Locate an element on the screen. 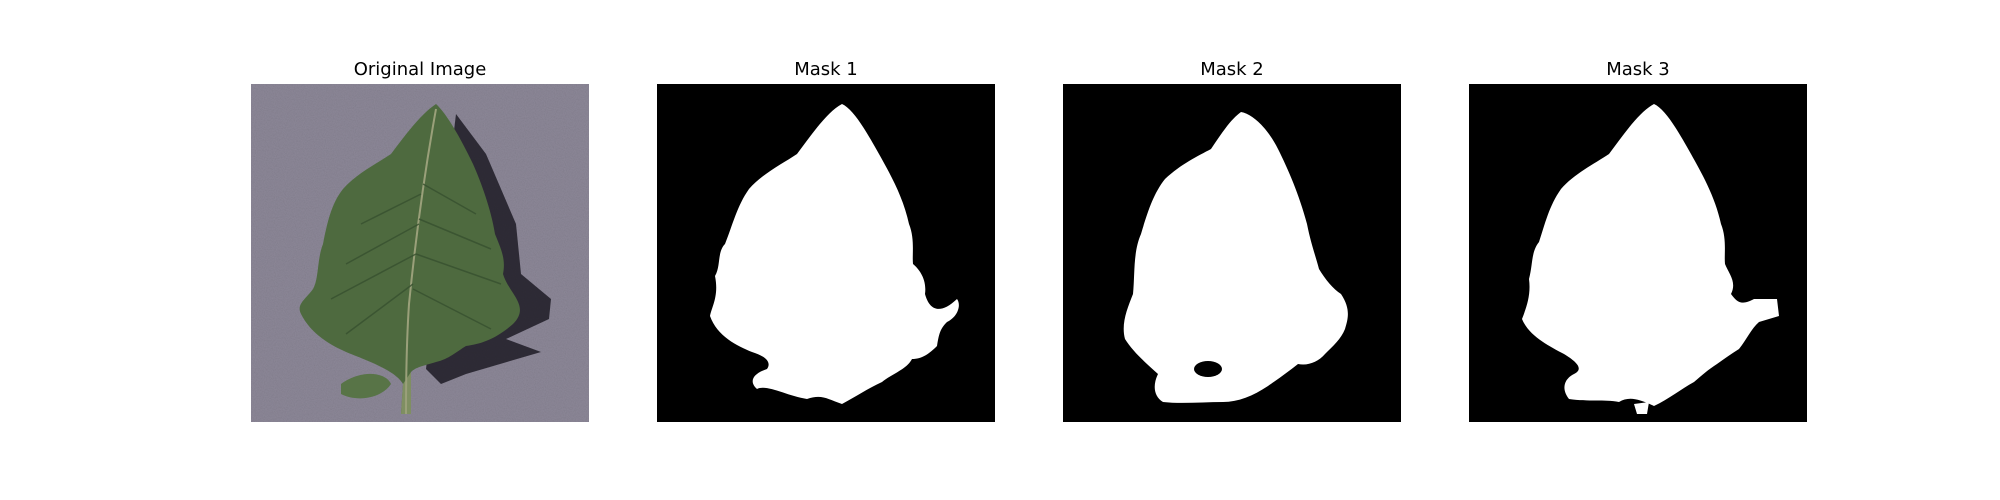  small-leaflet is located at coordinates (366, 386).